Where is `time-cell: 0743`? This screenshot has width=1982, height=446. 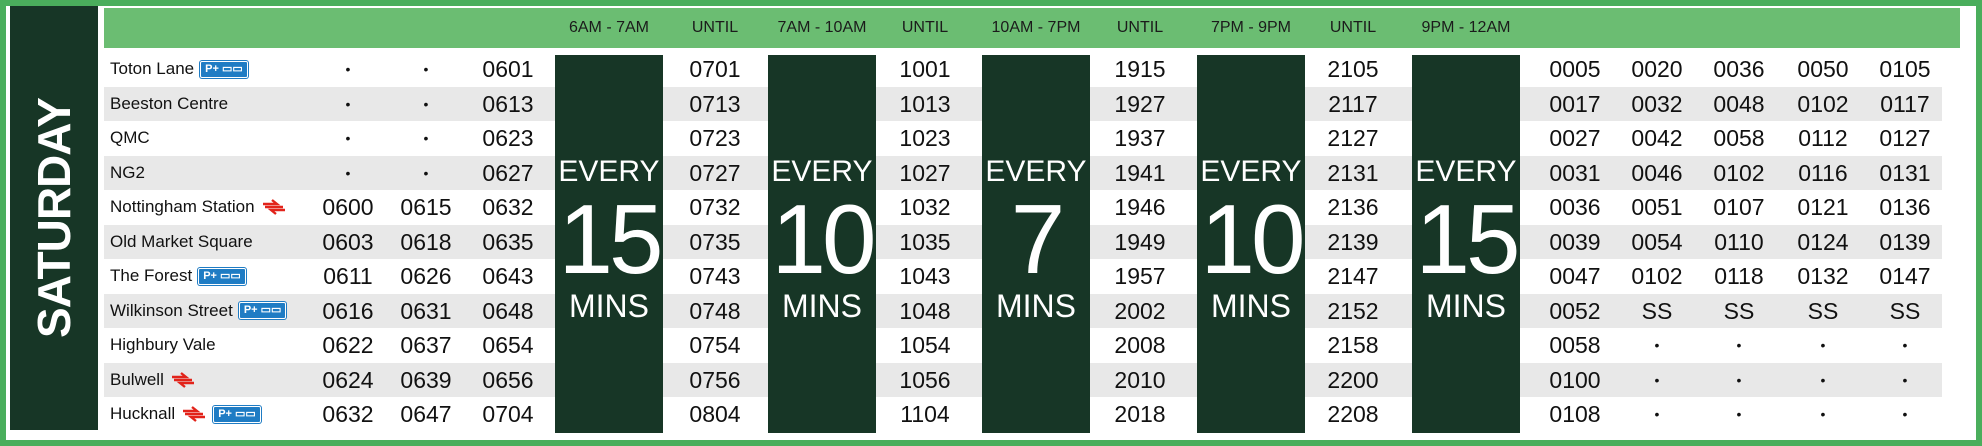 time-cell: 0743 is located at coordinates (715, 276).